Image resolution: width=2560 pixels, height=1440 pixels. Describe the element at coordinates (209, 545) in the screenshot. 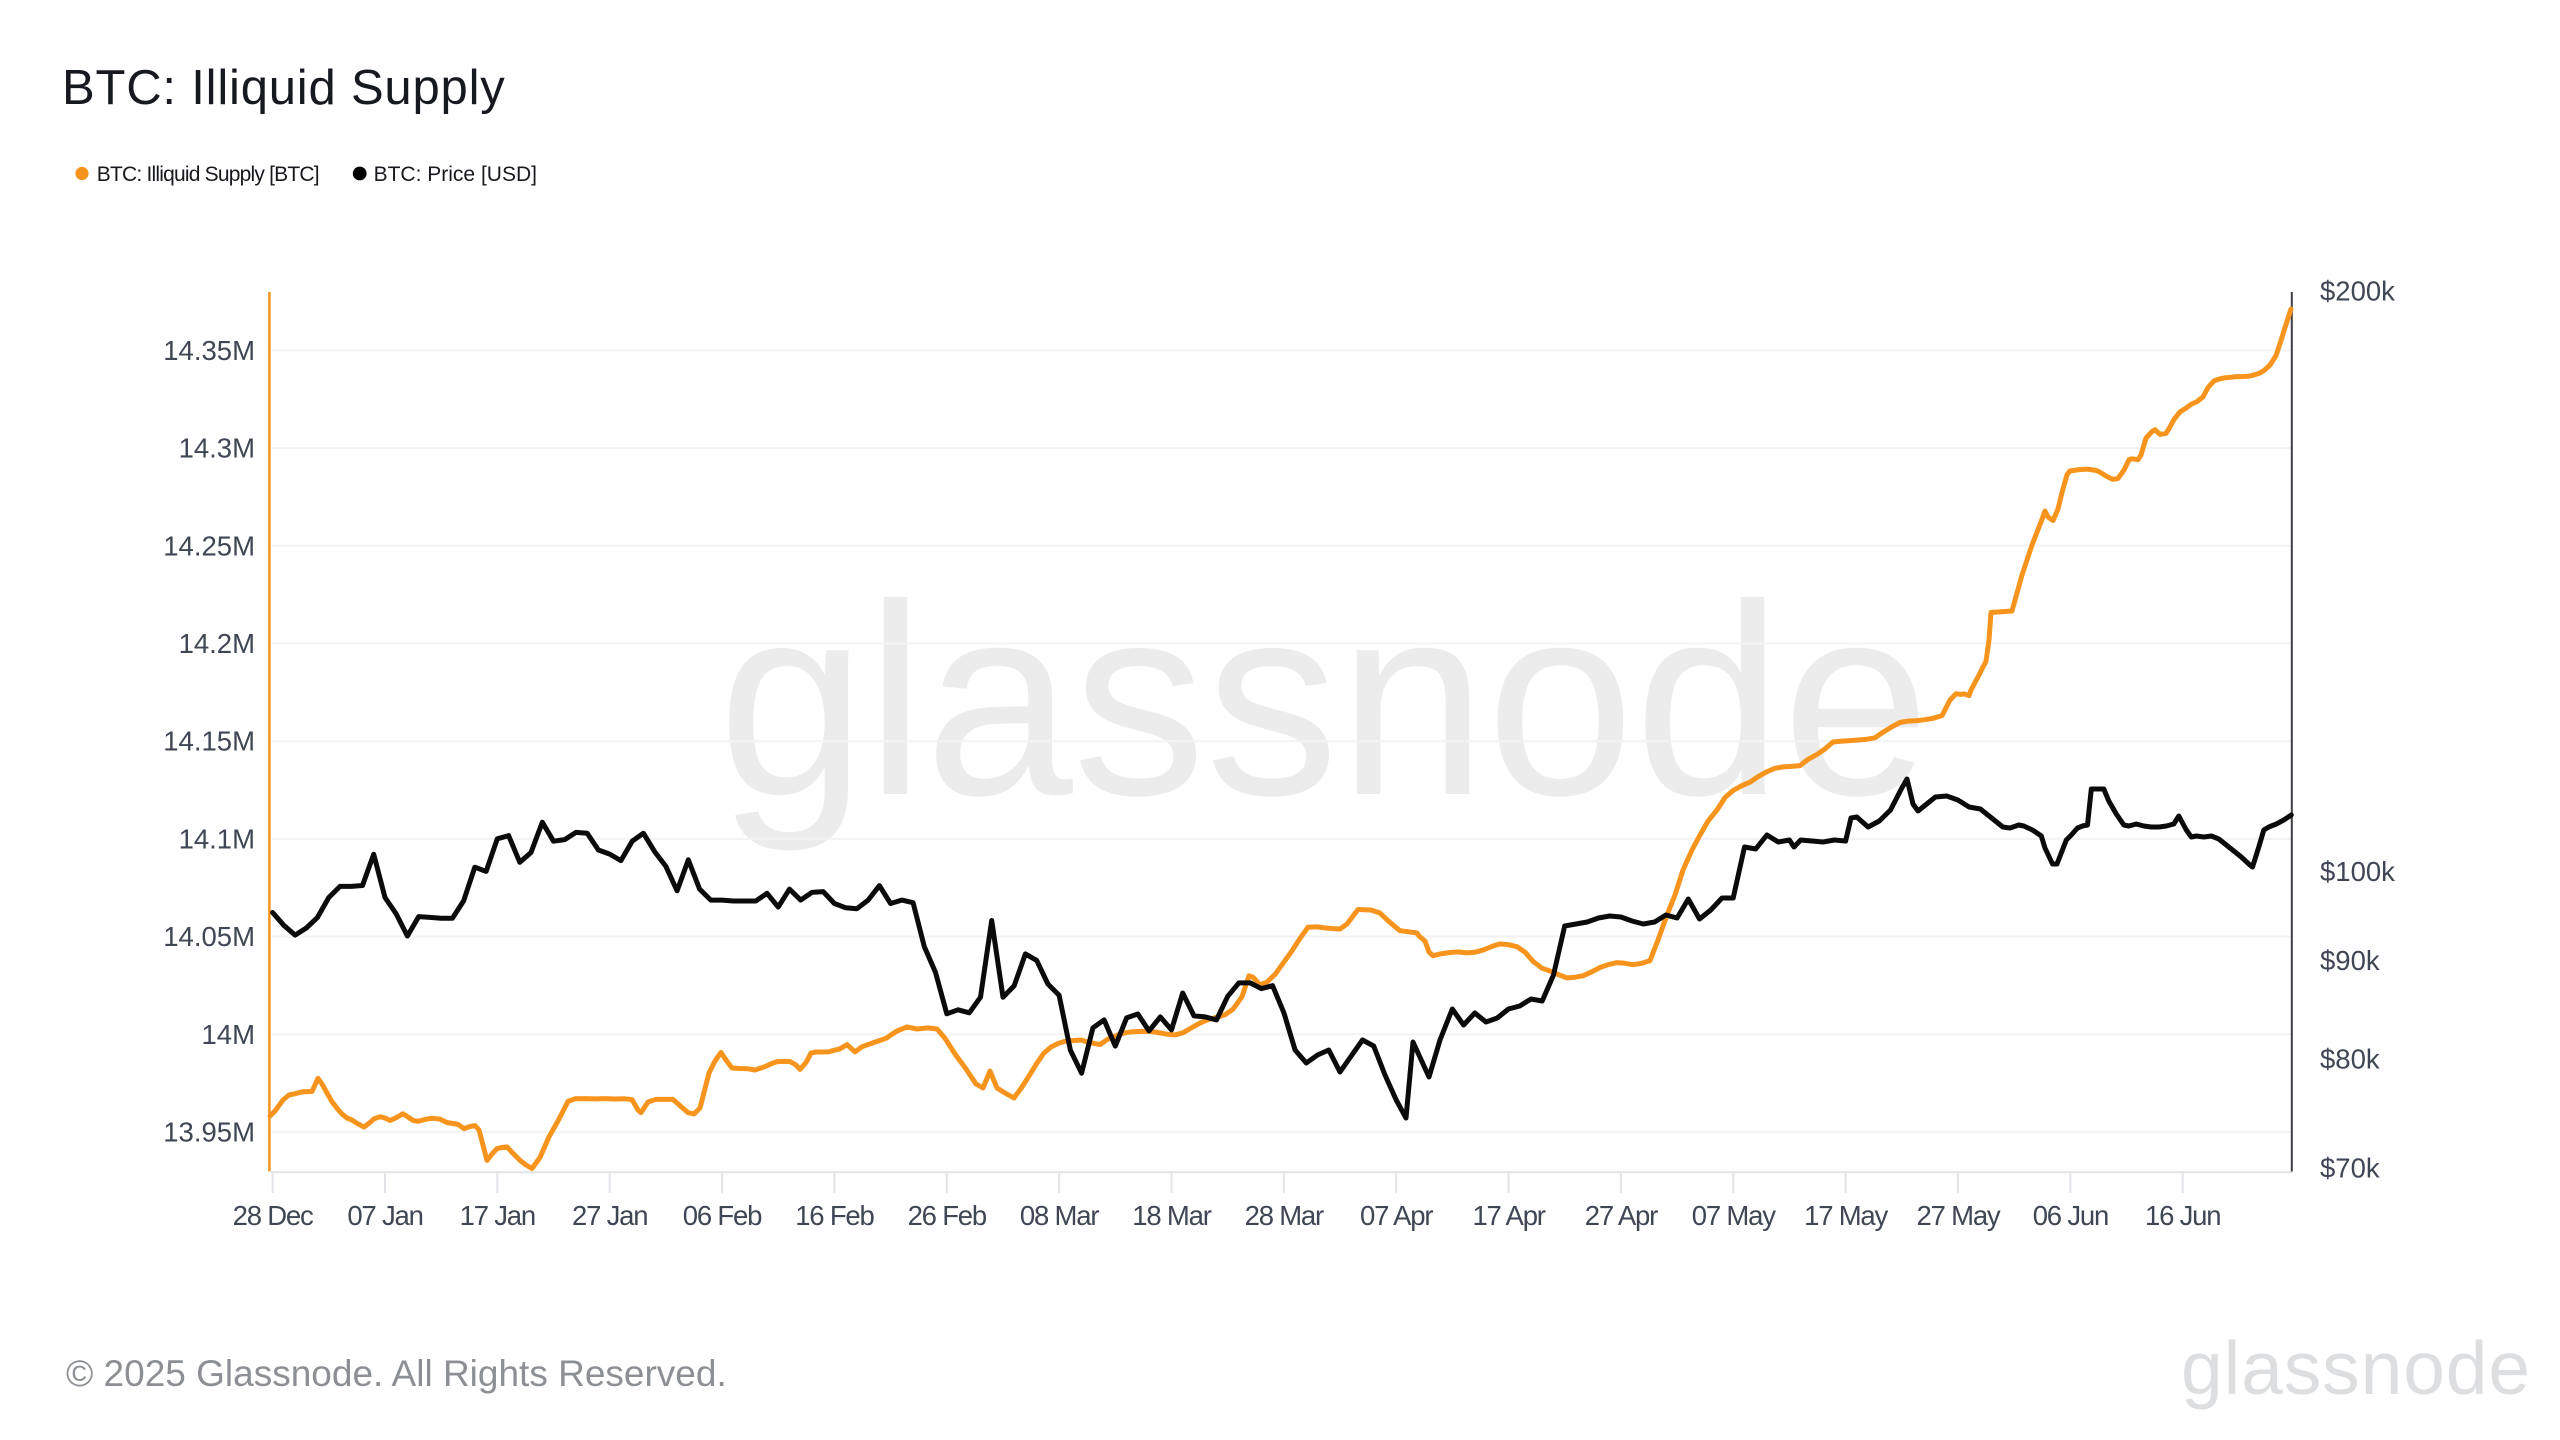

I see `svg-text: 14.25M` at that location.